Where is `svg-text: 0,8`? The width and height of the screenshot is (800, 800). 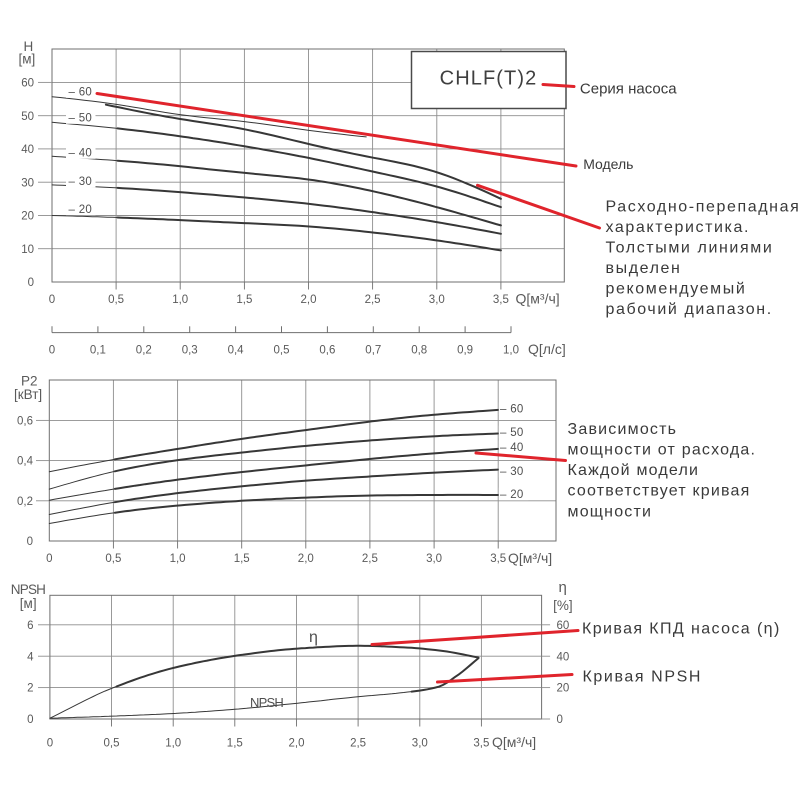 svg-text: 0,8 is located at coordinates (419, 351).